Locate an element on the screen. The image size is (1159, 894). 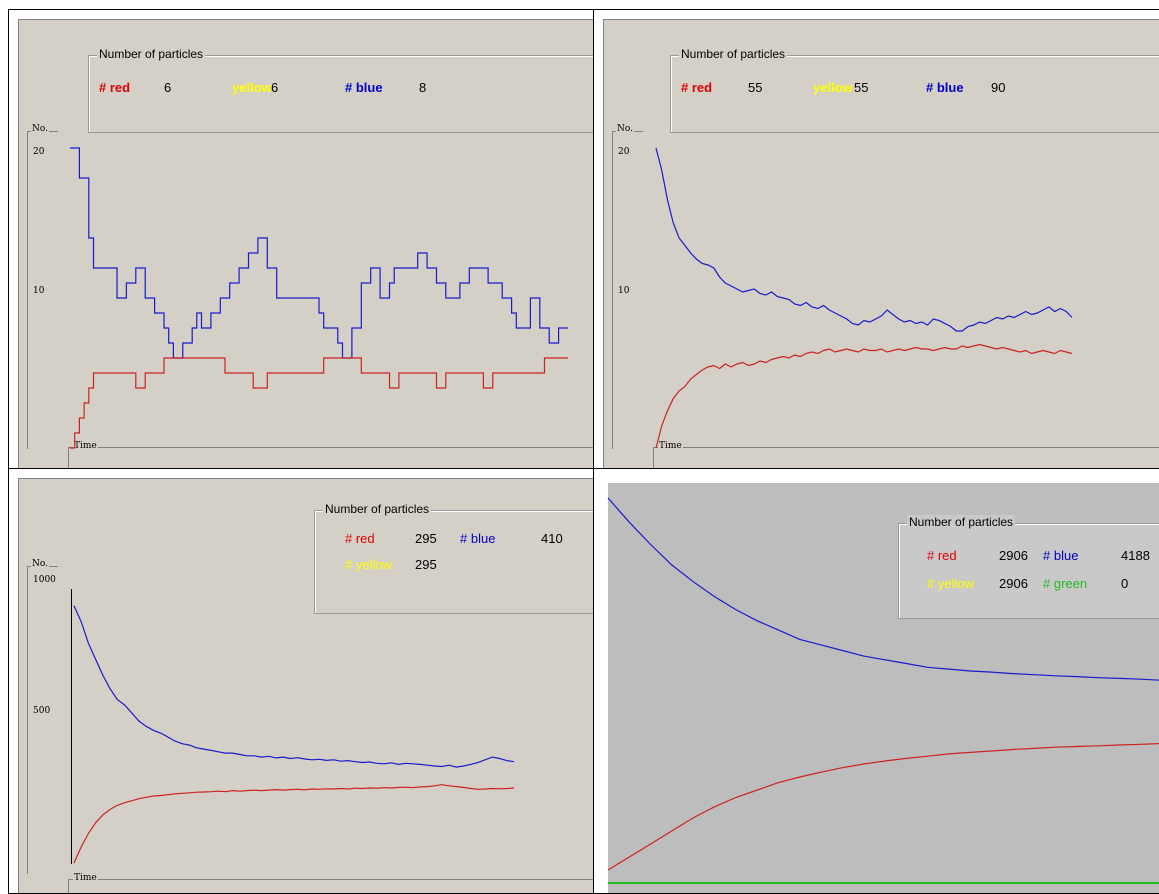
y-tick: 500 is located at coordinates (42, 711).